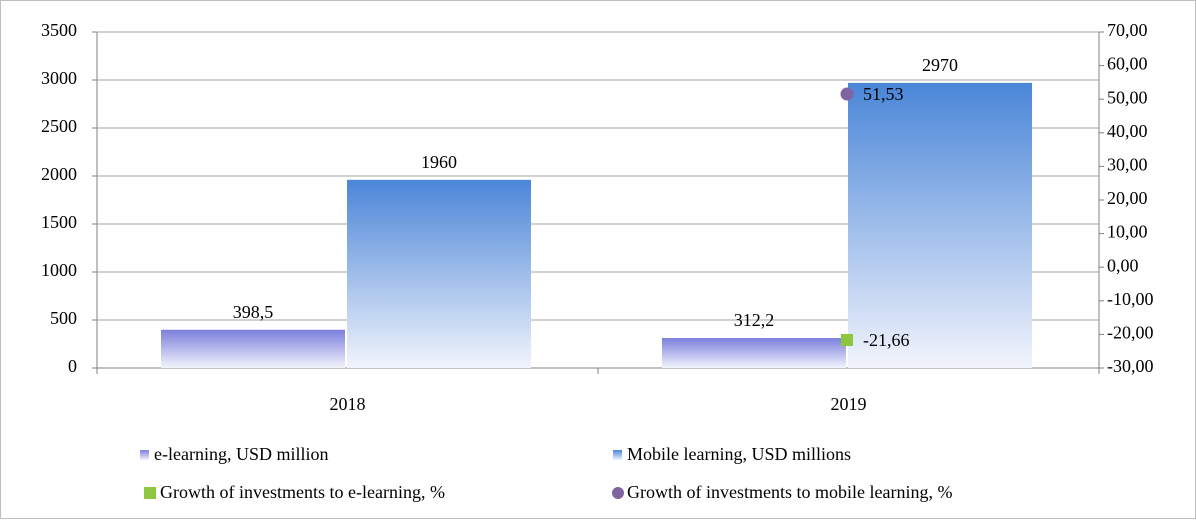 This screenshot has width=1196, height=524. What do you see at coordinates (59, 270) in the screenshot?
I see `y-tick-label: 1000` at bounding box center [59, 270].